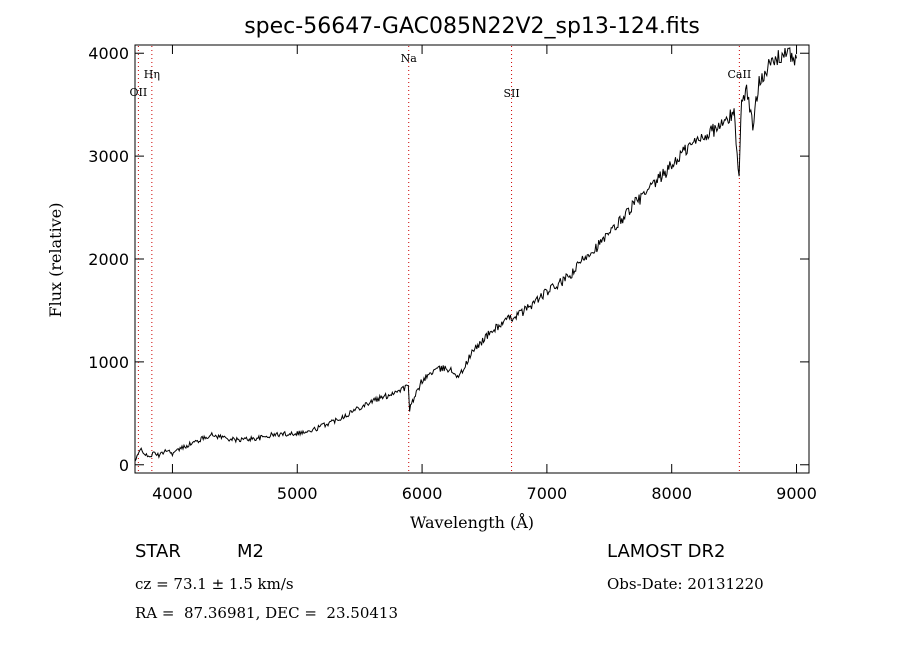 This screenshot has width=900, height=650. What do you see at coordinates (152, 74) in the screenshot?
I see `line-marker-label: Hη` at bounding box center [152, 74].